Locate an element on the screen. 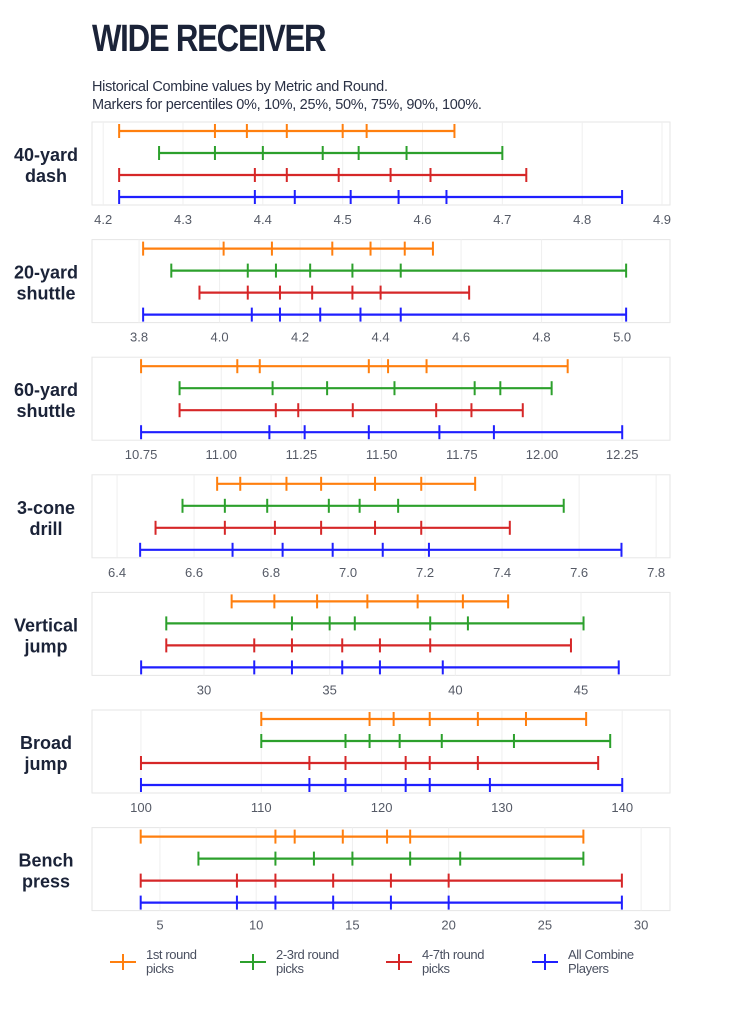 Image resolution: width=745 pixels, height=1024 pixels. tick-label: 10.75 is located at coordinates (141, 454).